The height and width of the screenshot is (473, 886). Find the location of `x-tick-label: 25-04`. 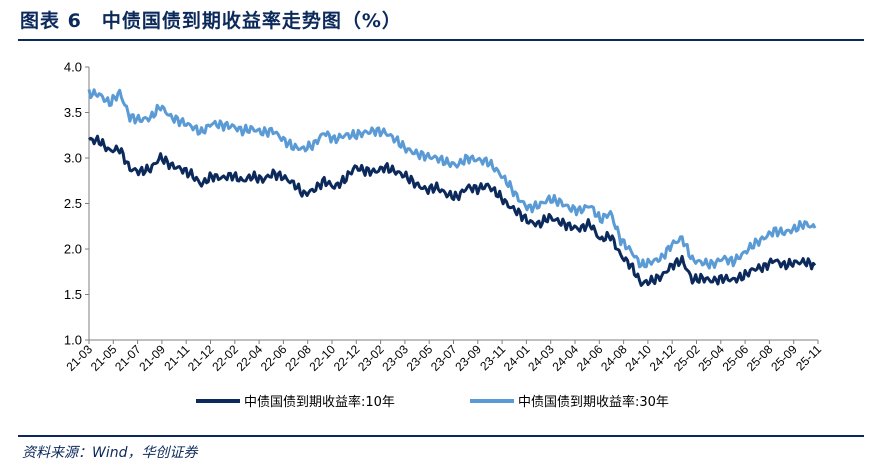

x-tick-label: 25-04 is located at coordinates (711, 358).